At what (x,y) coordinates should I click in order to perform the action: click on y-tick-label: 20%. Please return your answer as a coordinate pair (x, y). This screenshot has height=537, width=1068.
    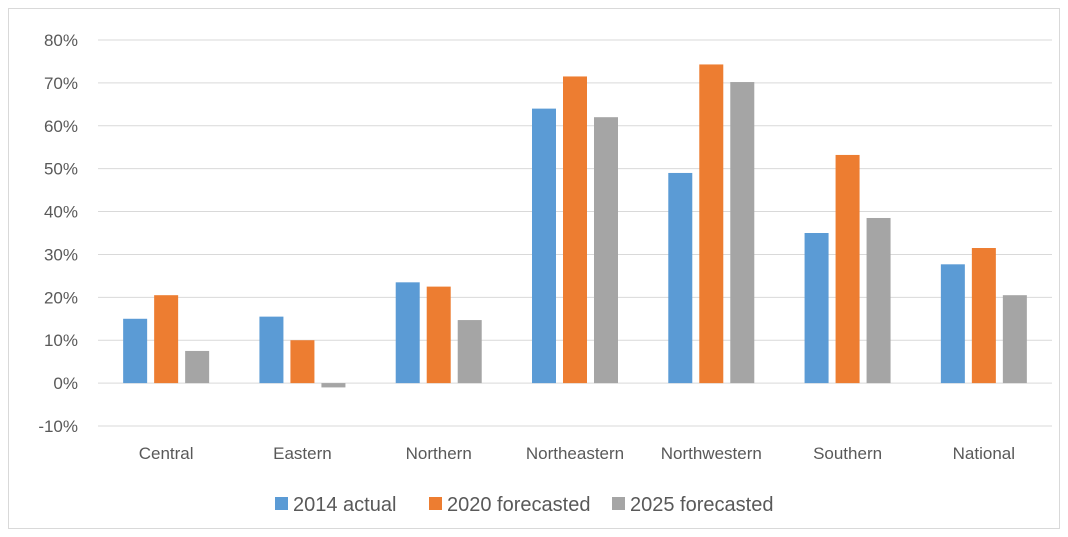
    Looking at the image, I should click on (61, 297).